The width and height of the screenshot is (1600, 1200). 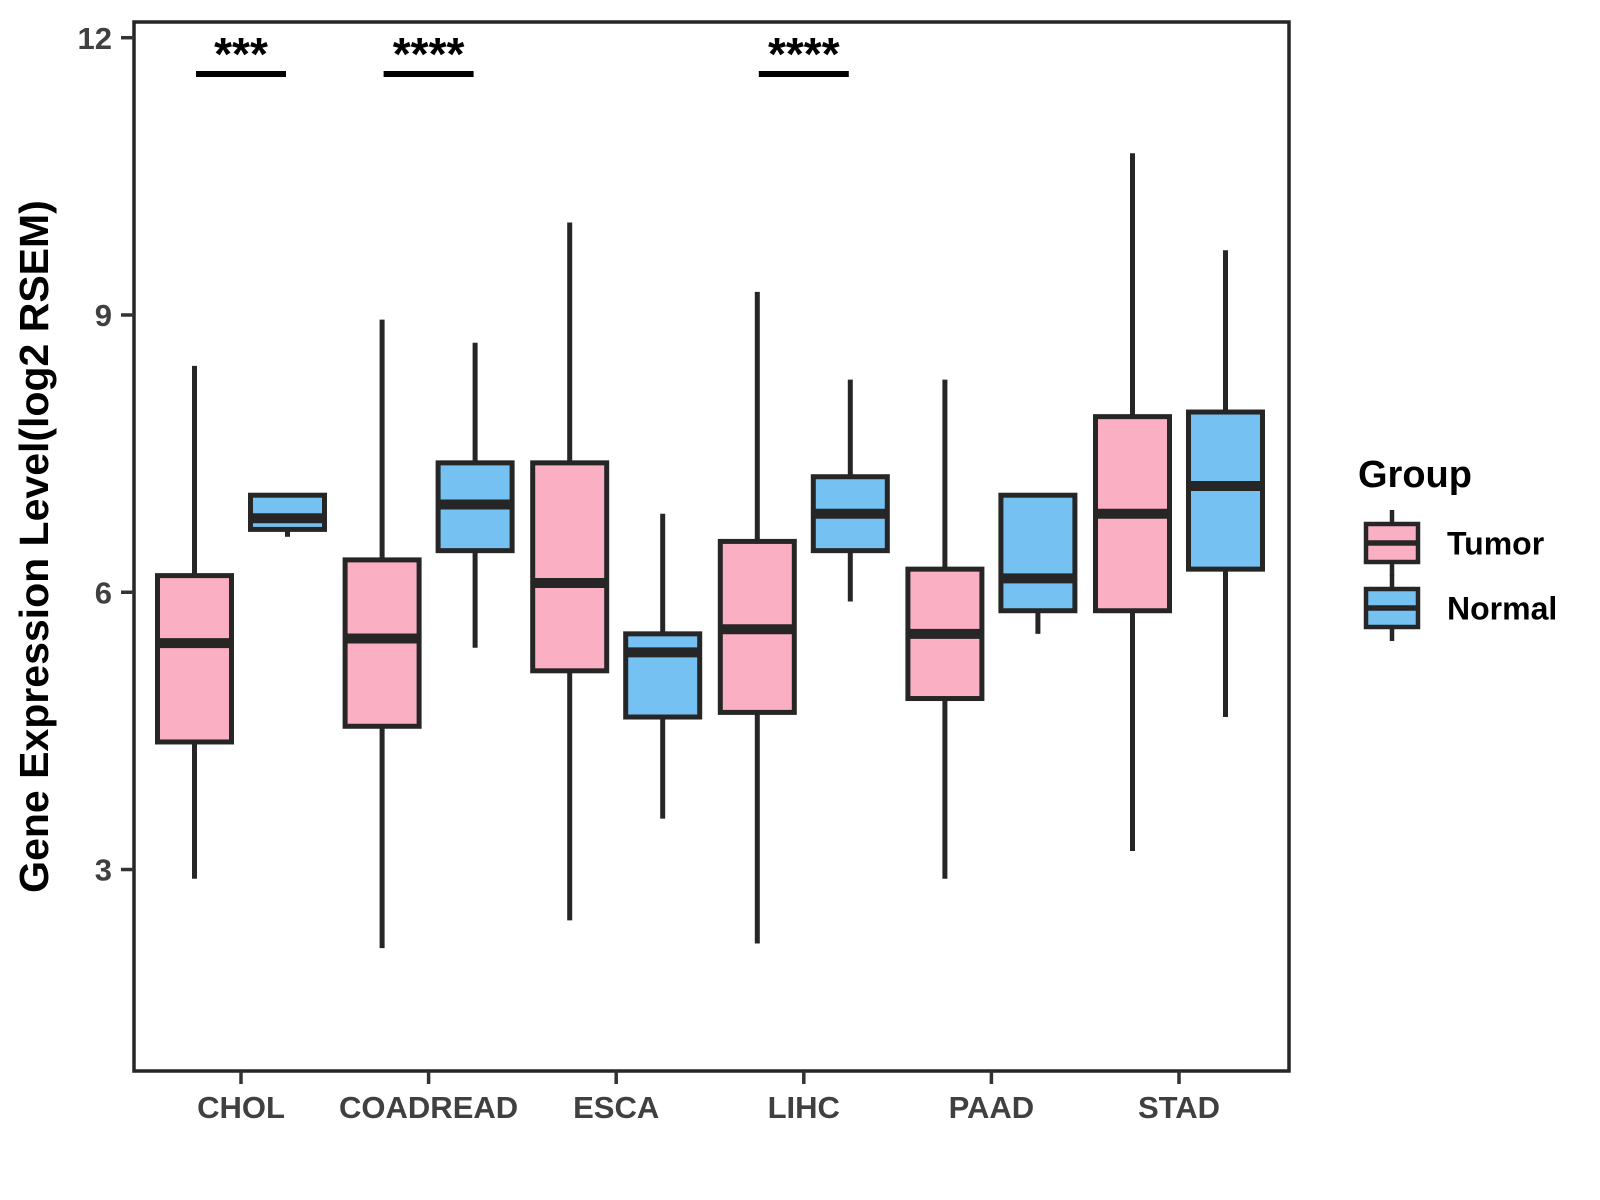 I want to click on boxplot-lihc-normal, so click(x=850, y=490).